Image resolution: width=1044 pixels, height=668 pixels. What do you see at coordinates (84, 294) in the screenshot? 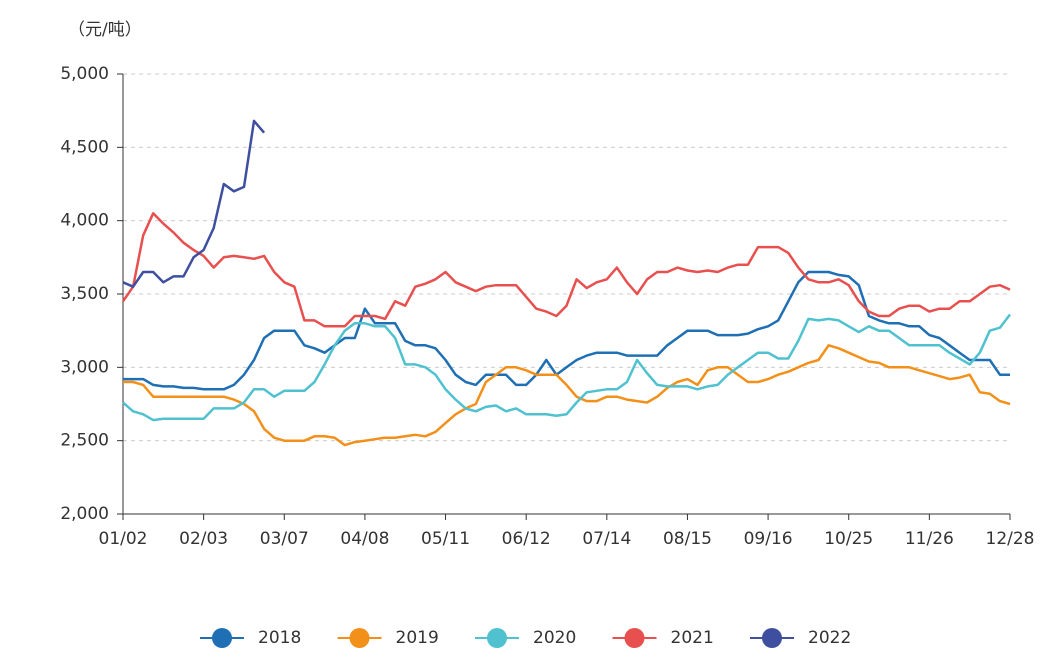
I see `y-tick-label: 3,500` at bounding box center [84, 294].